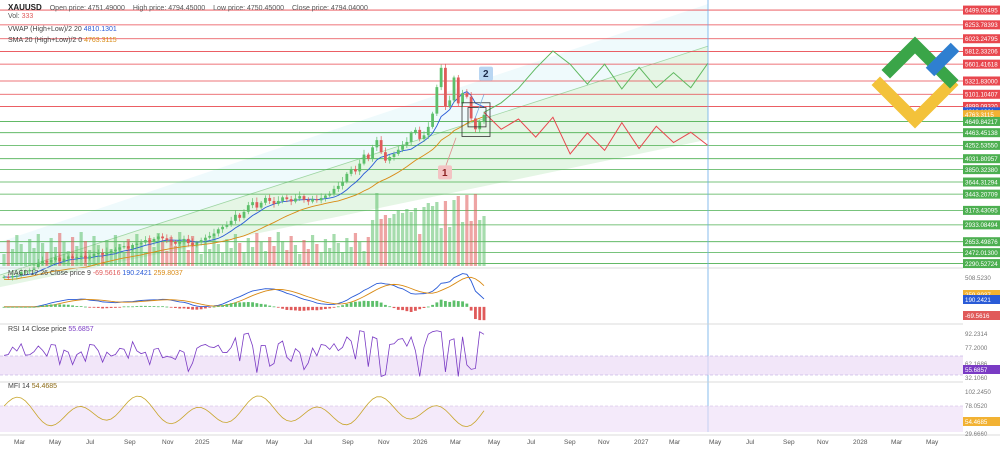 This screenshot has width=1000, height=449. Describe the element at coordinates (32, 386) in the screenshot. I see `mfi-legend: MFI 14 54.4685` at that location.